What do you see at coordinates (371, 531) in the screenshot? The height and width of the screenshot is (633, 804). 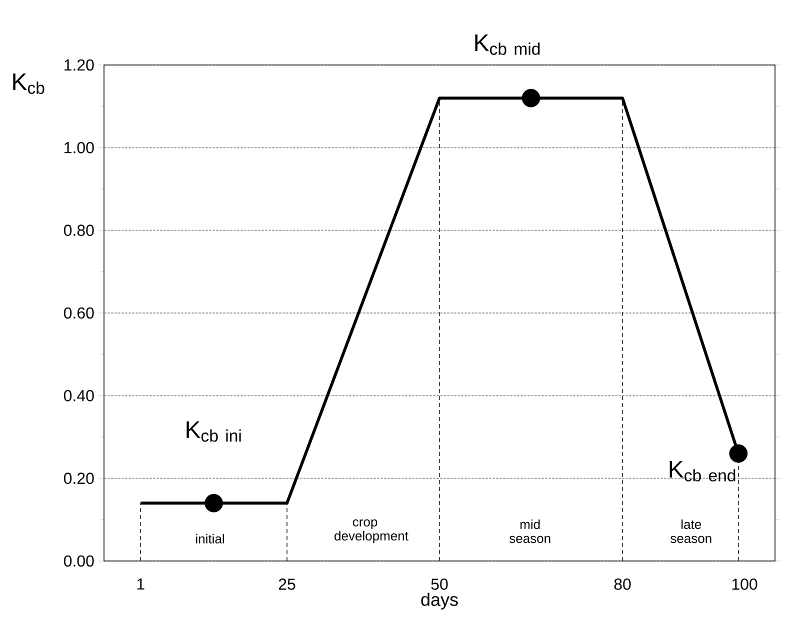 I see `annotation: crop development` at bounding box center [371, 531].